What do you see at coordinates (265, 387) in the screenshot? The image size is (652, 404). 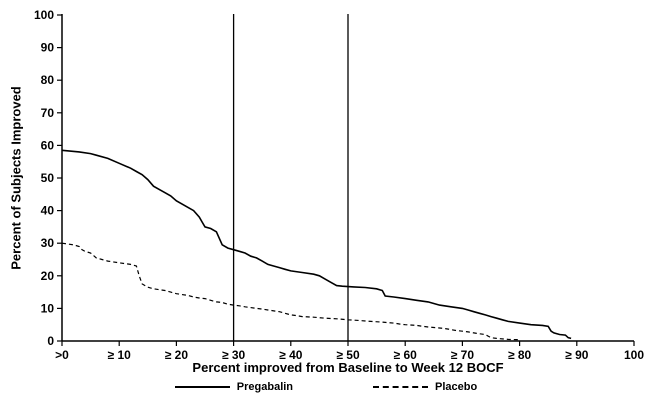 I see `legend-label-pregabalin: Pregabalin` at bounding box center [265, 387].